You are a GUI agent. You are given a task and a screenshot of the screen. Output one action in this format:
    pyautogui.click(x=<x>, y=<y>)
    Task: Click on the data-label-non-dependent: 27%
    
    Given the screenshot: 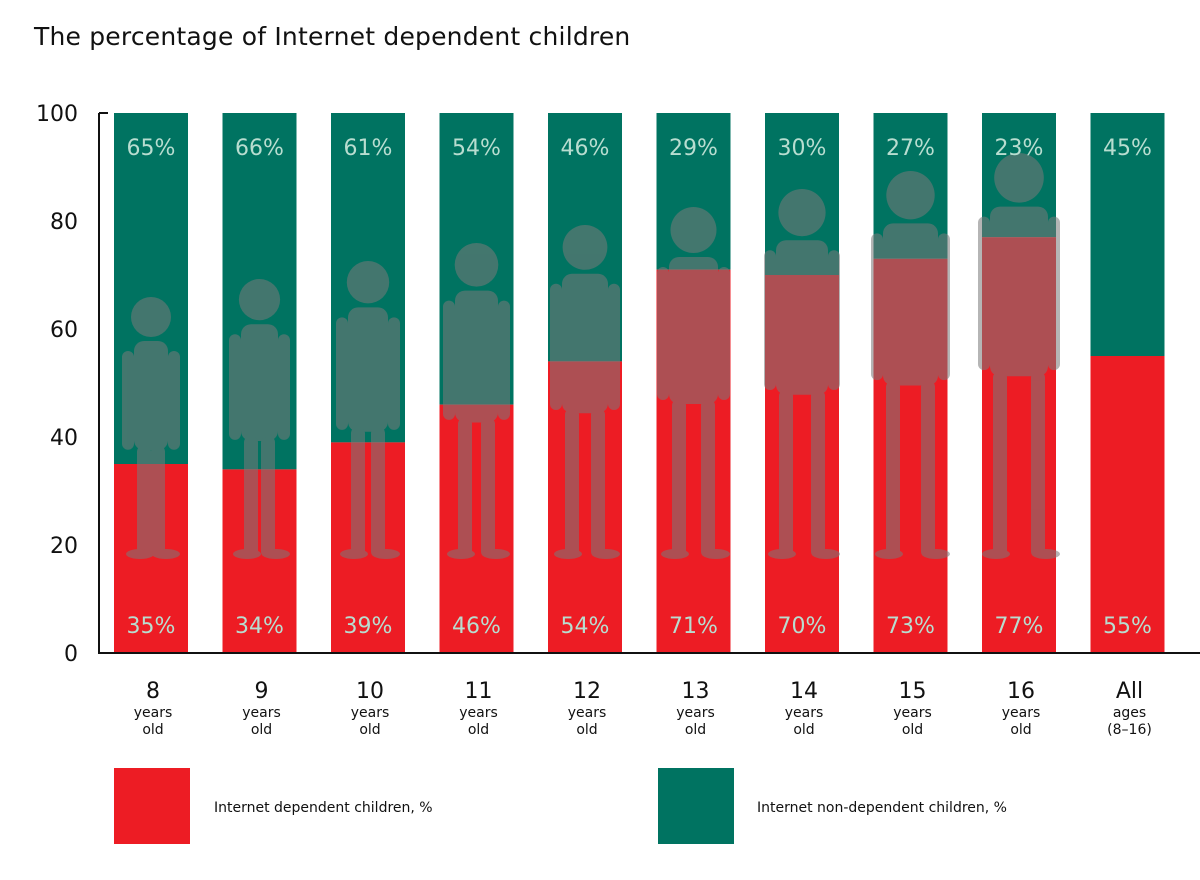 What is the action you would take?
    pyautogui.click(x=910, y=148)
    